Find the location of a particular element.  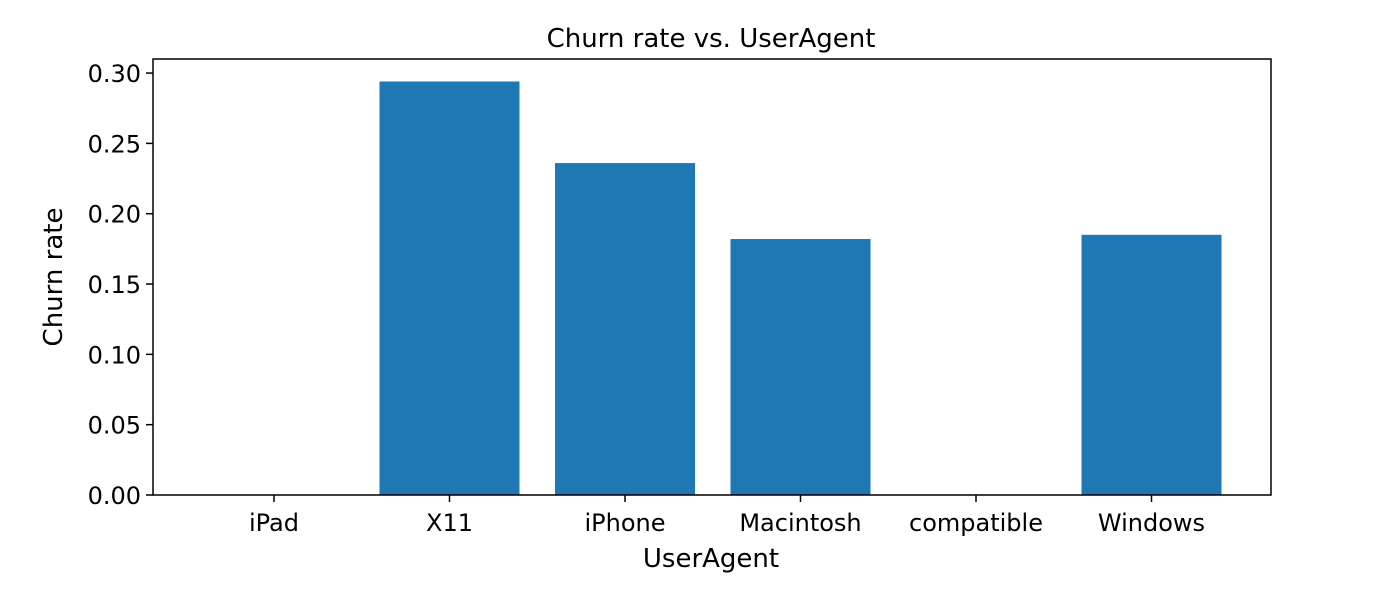

y-tick-label: 0.15 is located at coordinates (114, 285).